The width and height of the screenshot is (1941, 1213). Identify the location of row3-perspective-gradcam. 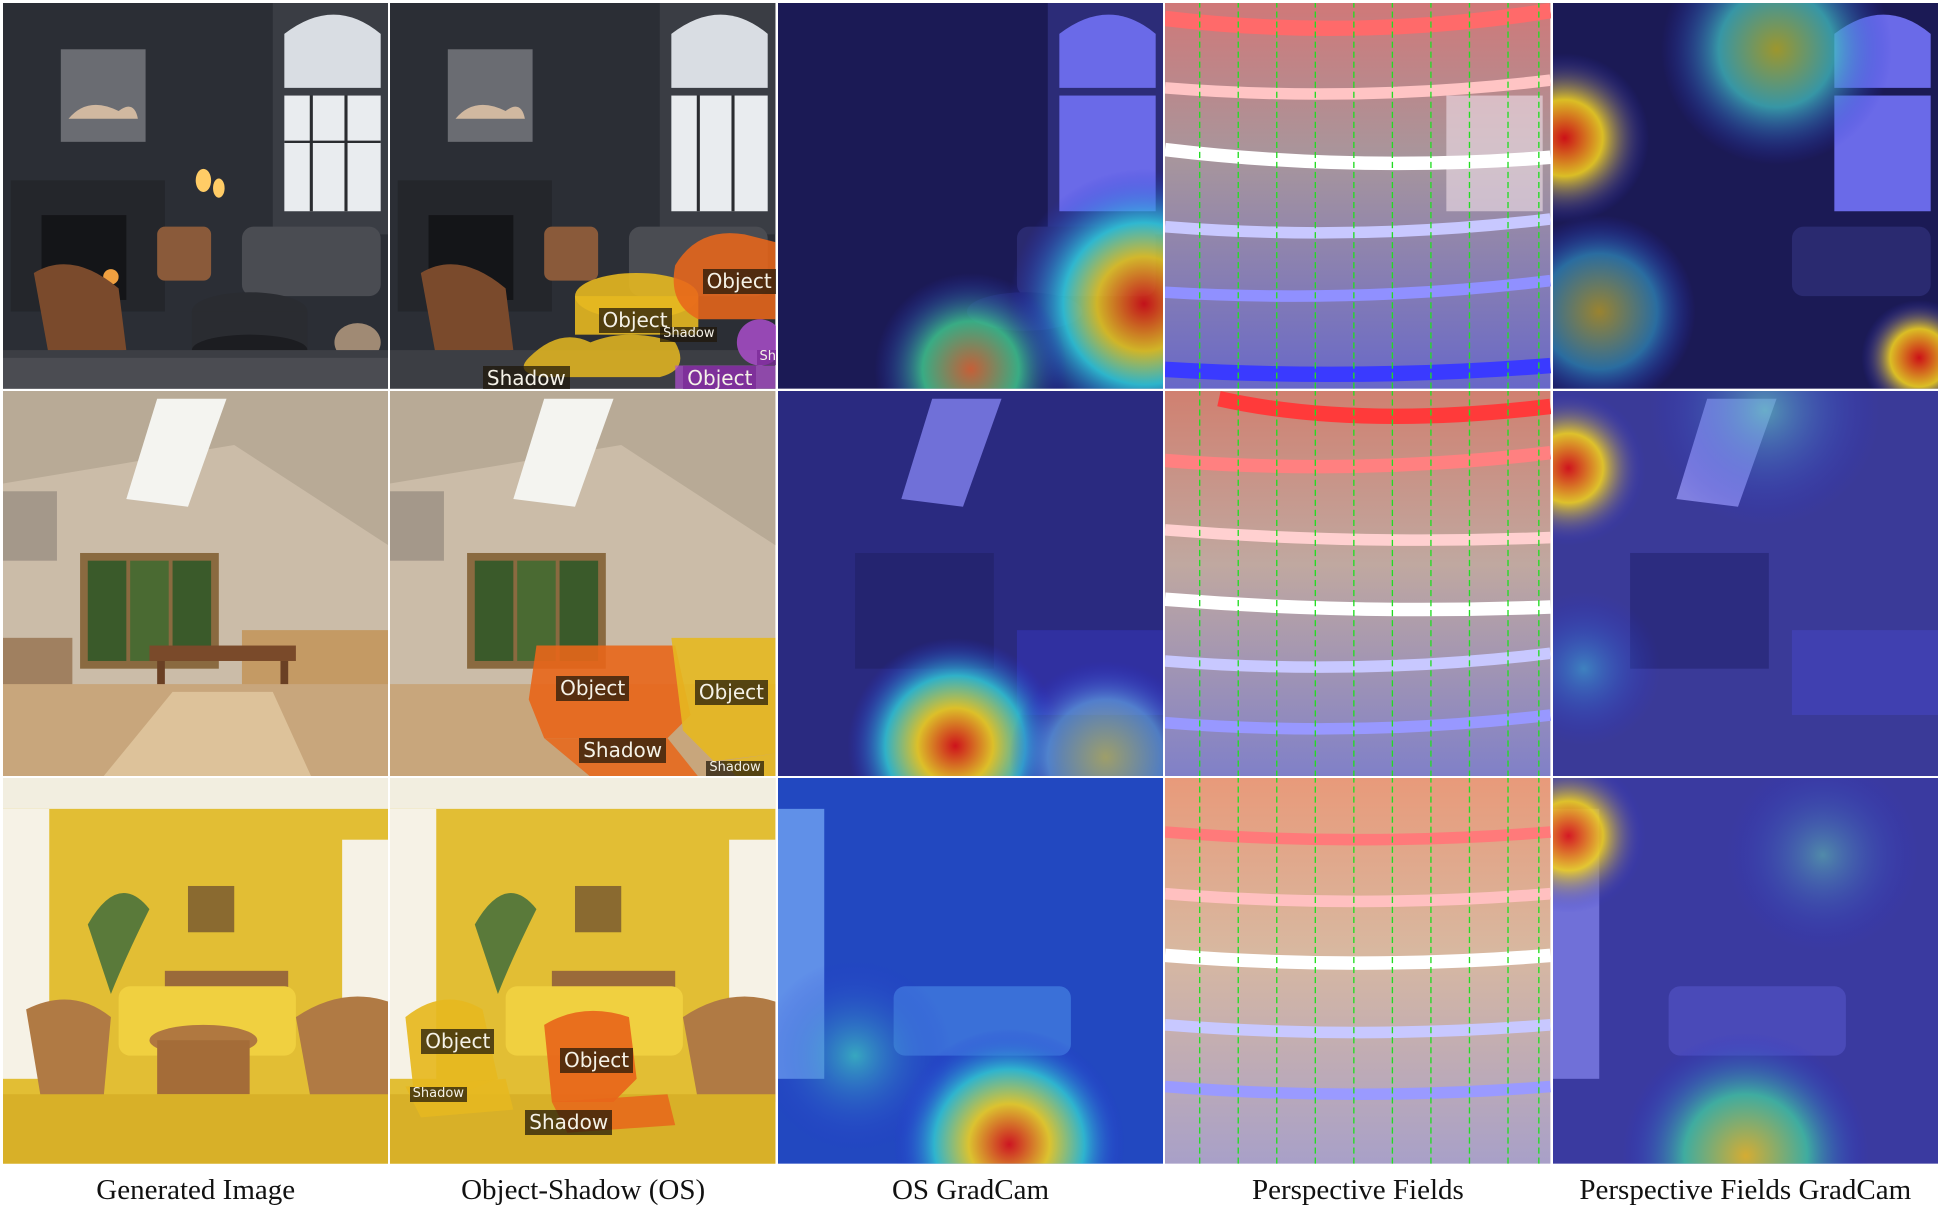
(1745, 971).